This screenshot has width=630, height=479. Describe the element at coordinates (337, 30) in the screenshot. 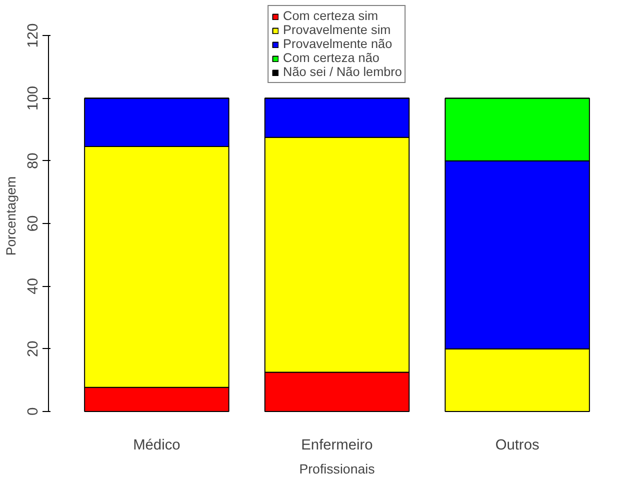

I see `legend-label: Provavelmente sim` at that location.